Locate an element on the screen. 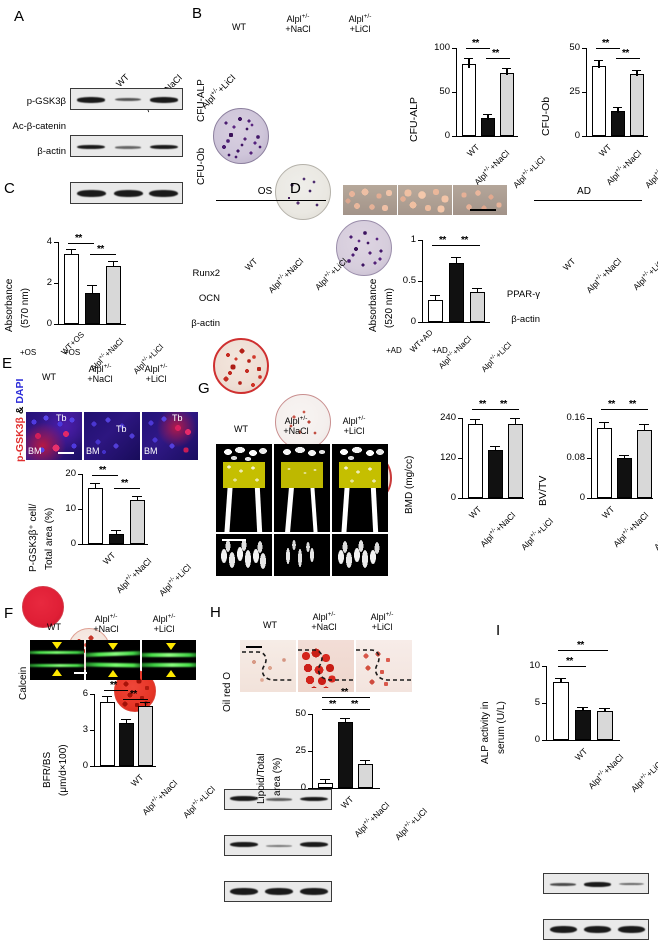 Image resolution: width=658 pixels, height=940 pixels. chart-lipoid-sig-0: ** is located at coordinates (332, 704).